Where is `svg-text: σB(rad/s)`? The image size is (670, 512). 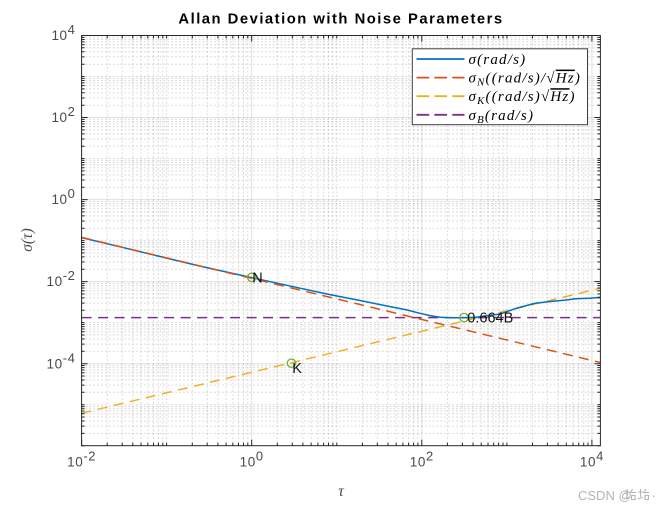
svg-text: σB(rad/s) is located at coordinates (502, 117).